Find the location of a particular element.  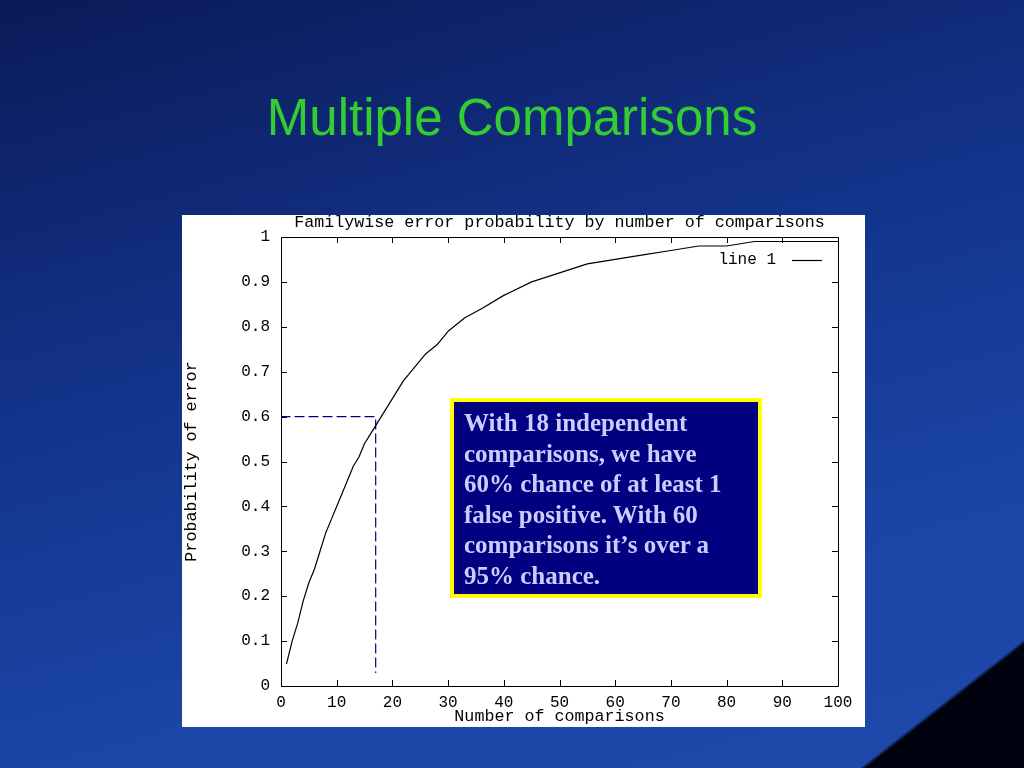

y-tick-label: 0.2 is located at coordinates (255, 596).